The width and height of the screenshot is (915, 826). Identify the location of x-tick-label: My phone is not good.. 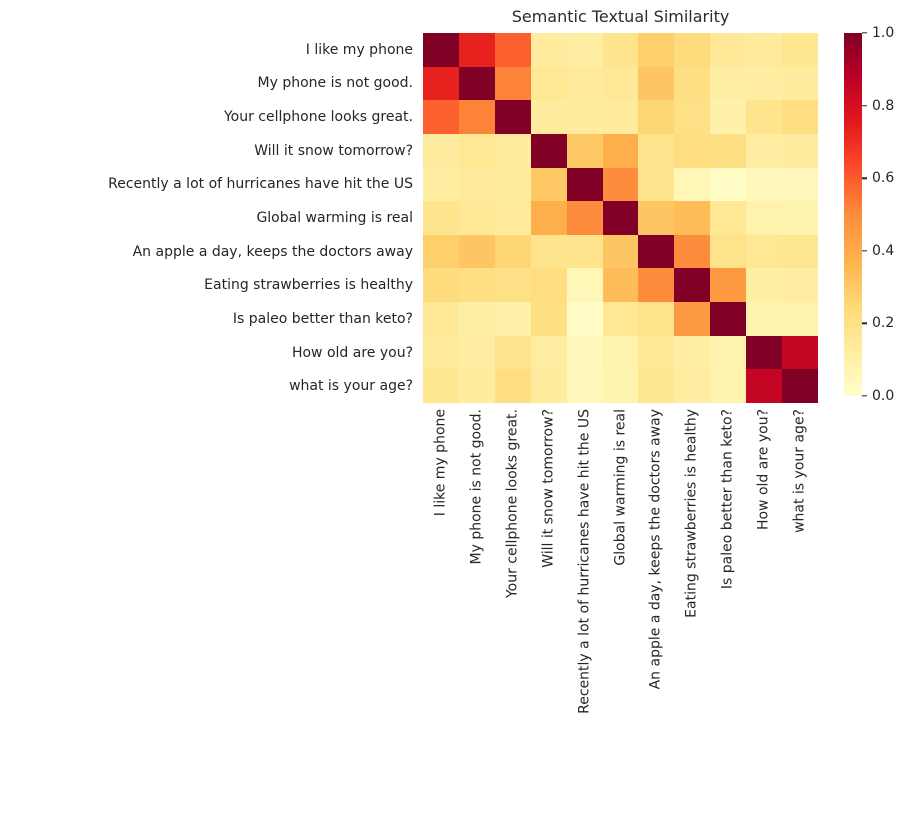
(476, 487).